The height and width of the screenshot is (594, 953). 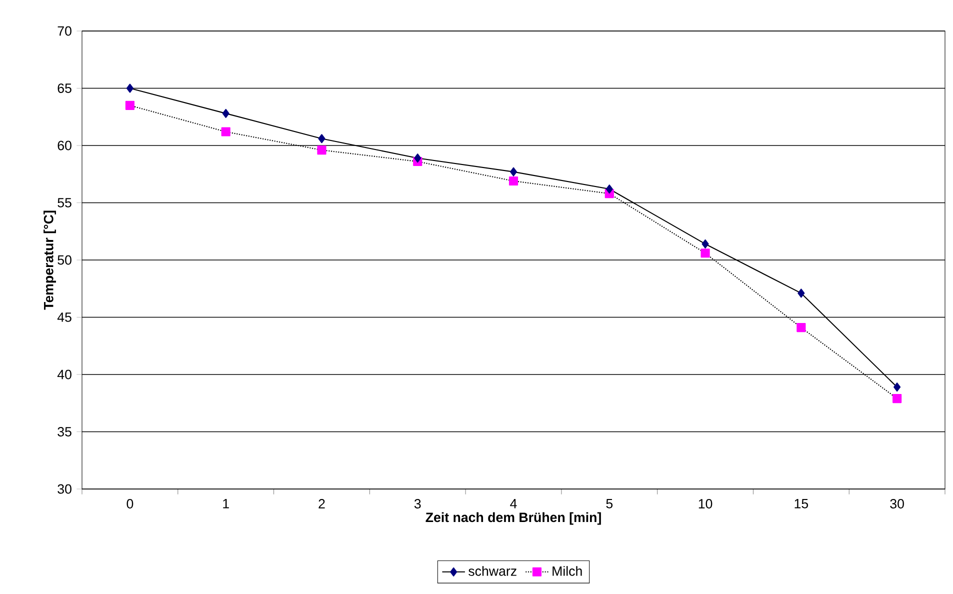 I want to click on legend-label: schwarz, so click(x=492, y=571).